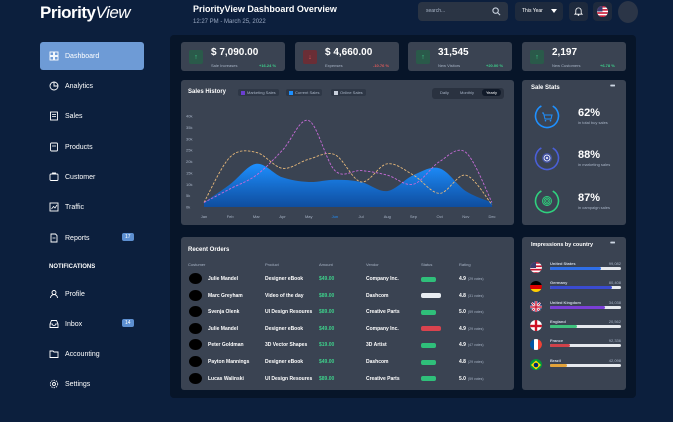 Image resolution: width=673 pixels, height=422 pixels. What do you see at coordinates (327, 328) in the screenshot?
I see `order-amount: $49.00` at bounding box center [327, 328].